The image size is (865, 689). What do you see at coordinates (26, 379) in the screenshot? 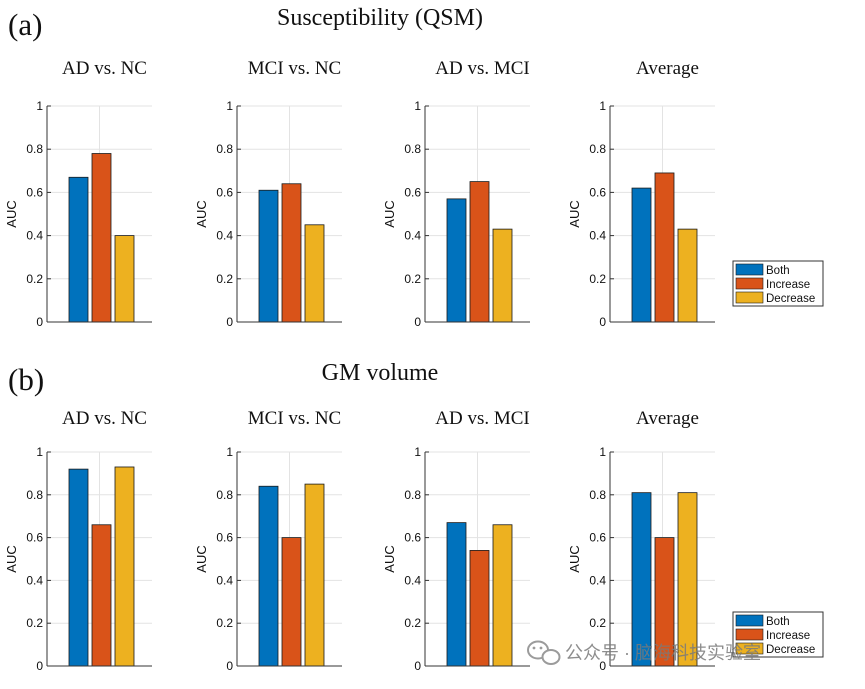
I see `panel-label: (b)` at bounding box center [26, 379].